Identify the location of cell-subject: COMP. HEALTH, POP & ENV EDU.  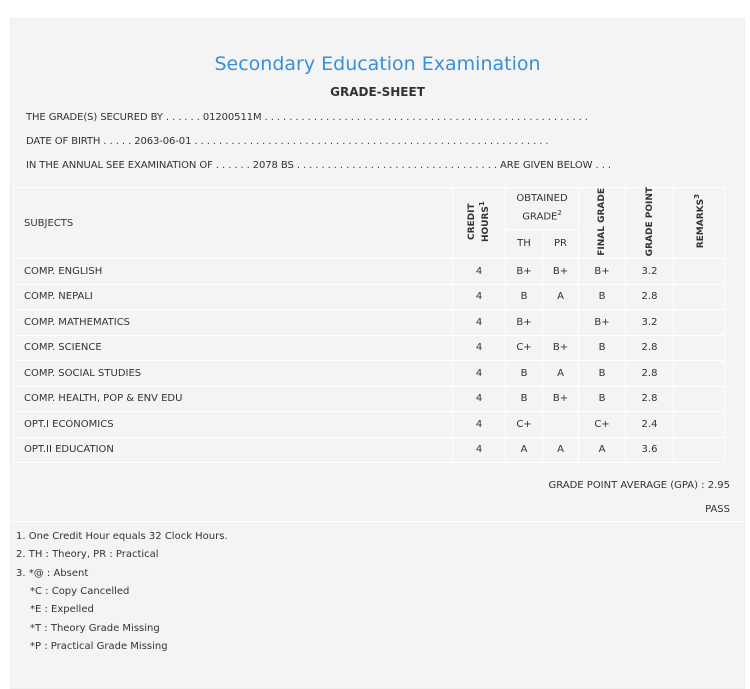
(233, 398).